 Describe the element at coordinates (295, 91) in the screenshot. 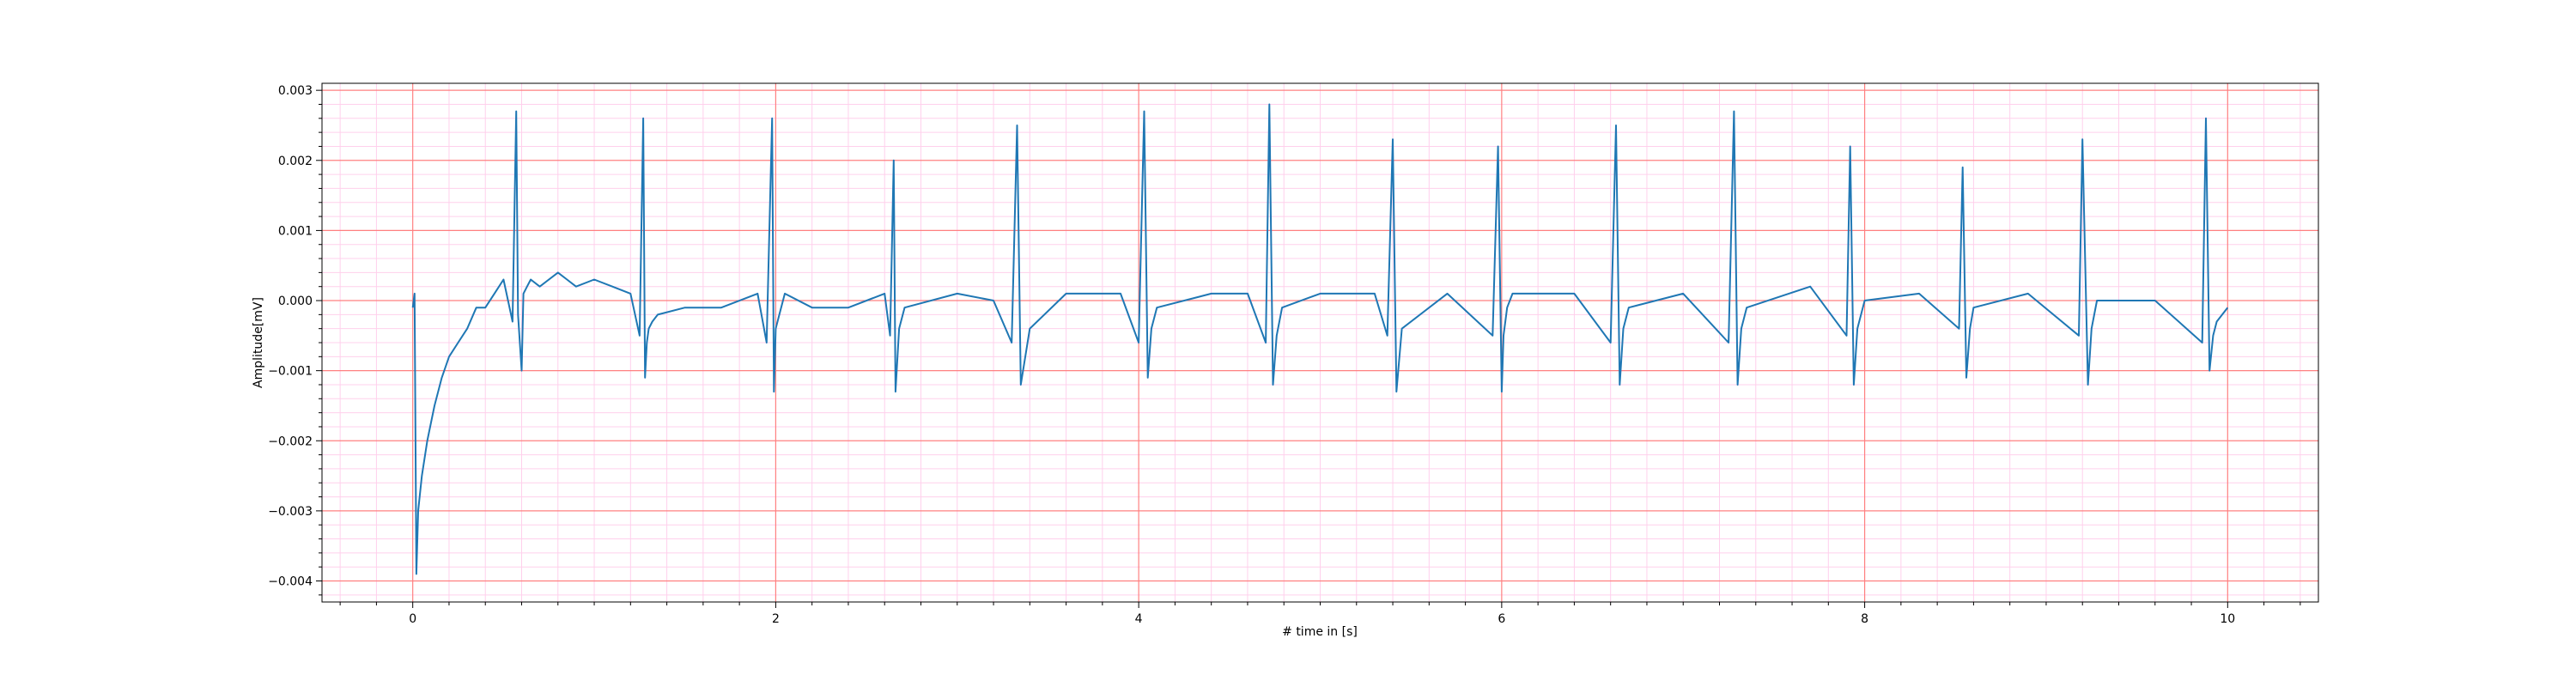

I see `y-tick-label: 0.003` at that location.